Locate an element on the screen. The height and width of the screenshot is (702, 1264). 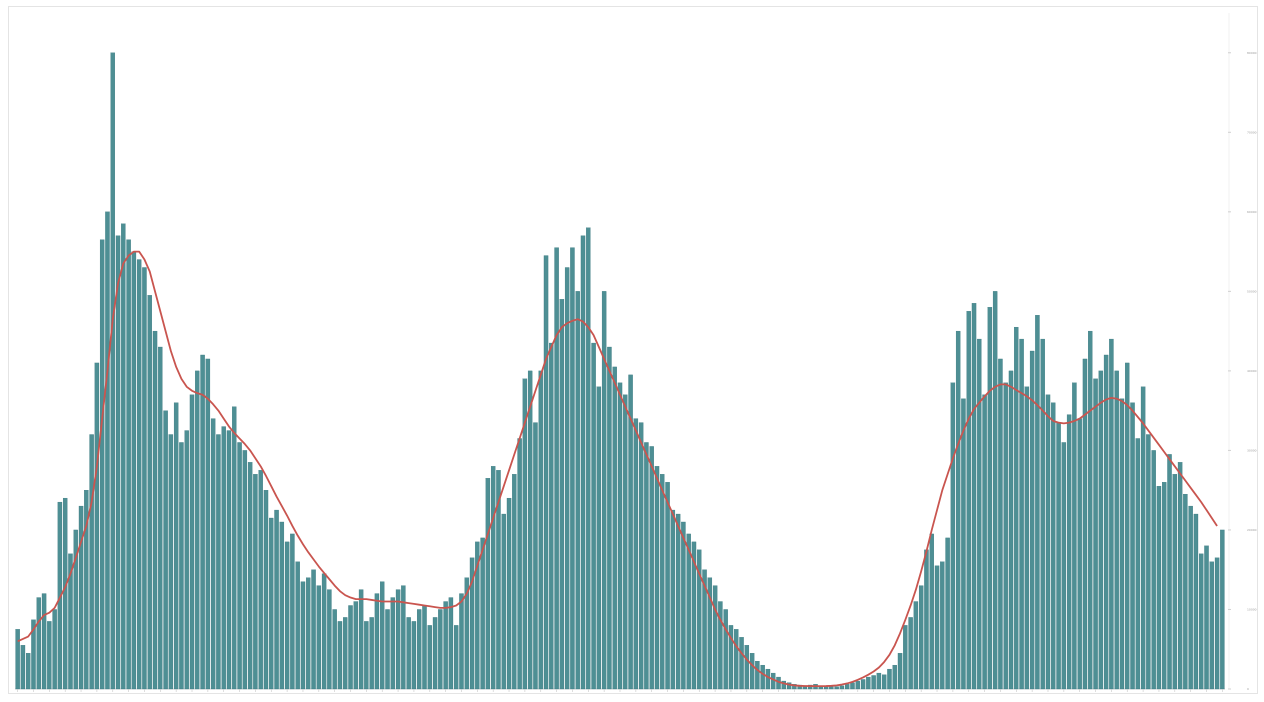
y-tick-label: 30000 is located at coordinates (1252, 450).